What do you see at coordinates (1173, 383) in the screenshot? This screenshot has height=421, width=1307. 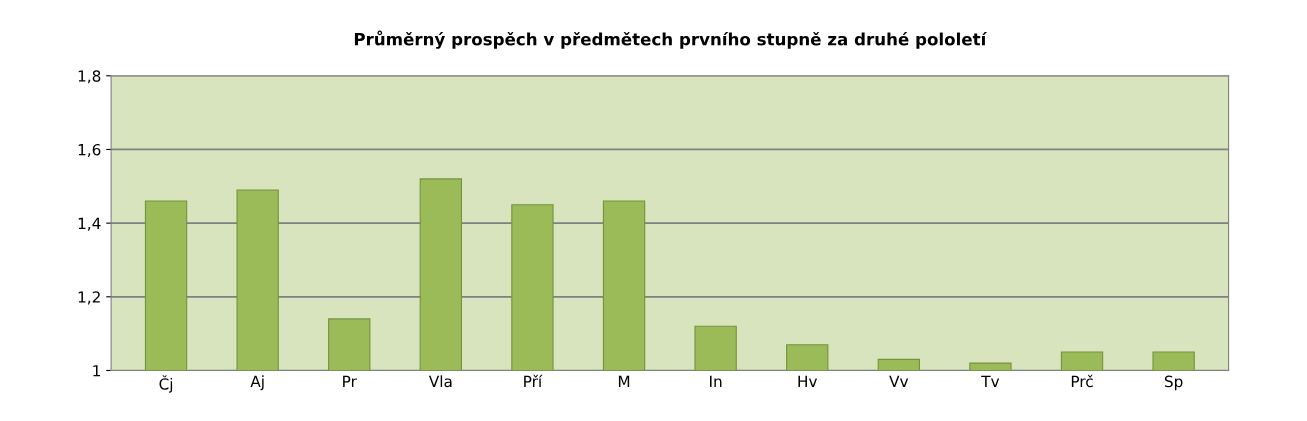 I see `x-tick-label: Sp` at bounding box center [1173, 383].